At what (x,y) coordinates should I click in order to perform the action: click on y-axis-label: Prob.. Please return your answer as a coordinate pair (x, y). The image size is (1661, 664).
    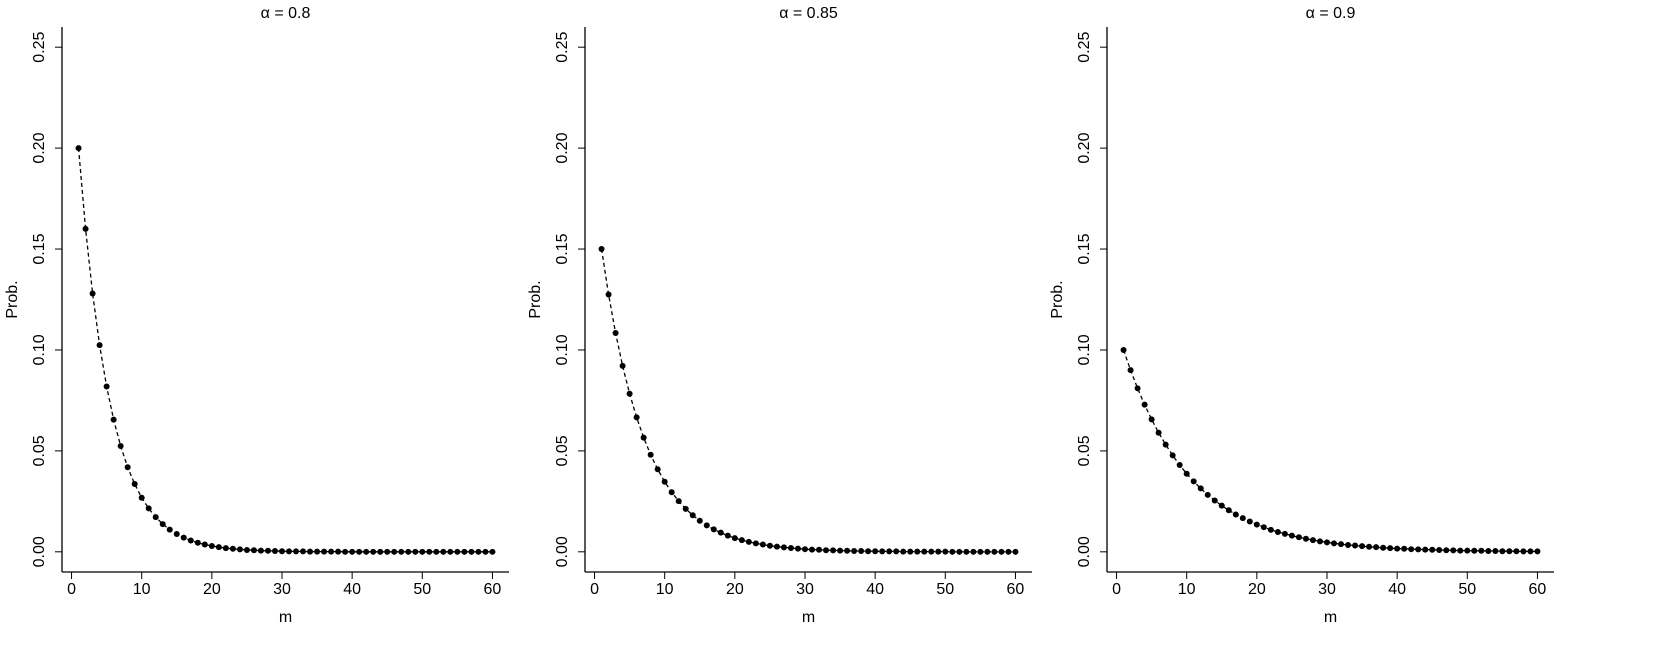
    Looking at the image, I should click on (535, 299).